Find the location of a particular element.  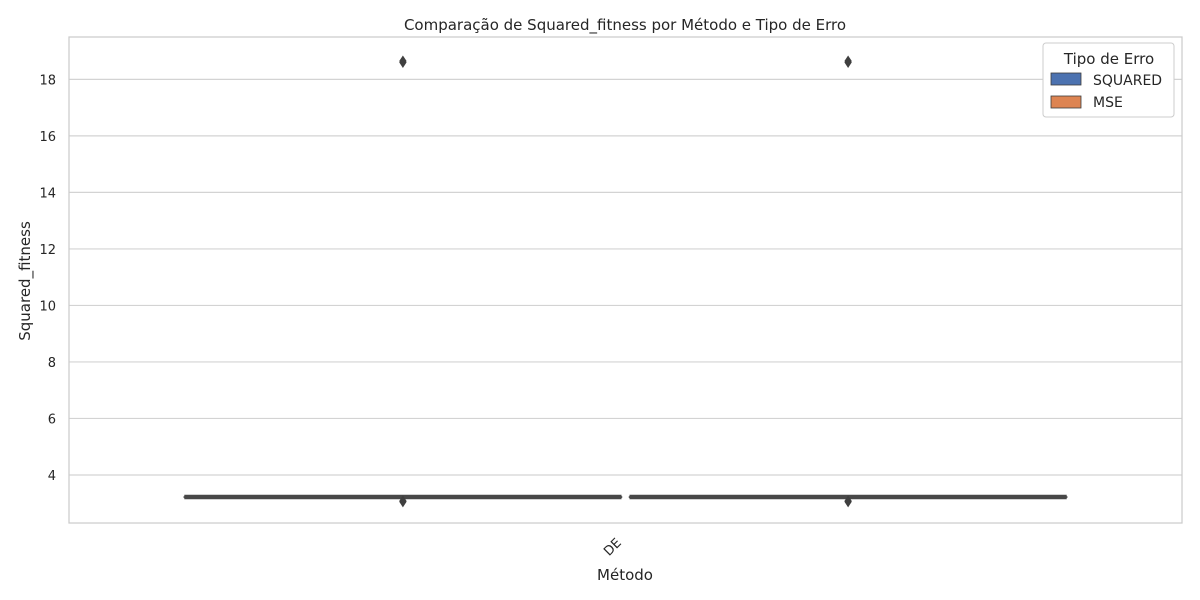

y-tick-label: 8 is located at coordinates (52, 363).